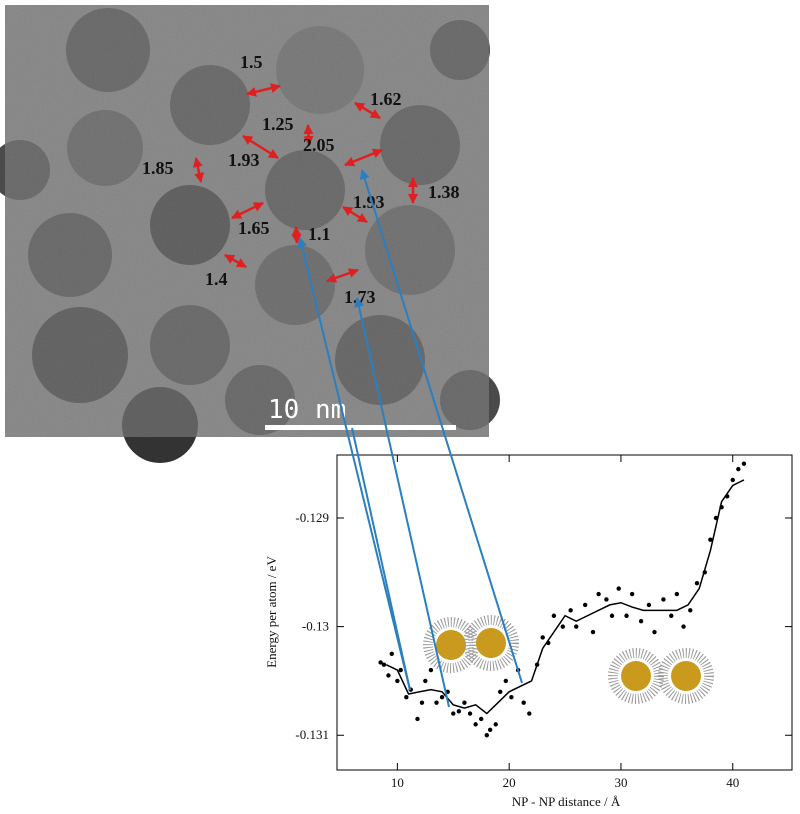 This screenshot has height=814, width=800. Describe the element at coordinates (732, 782) in the screenshot. I see `x-tick-label: 40` at that location.